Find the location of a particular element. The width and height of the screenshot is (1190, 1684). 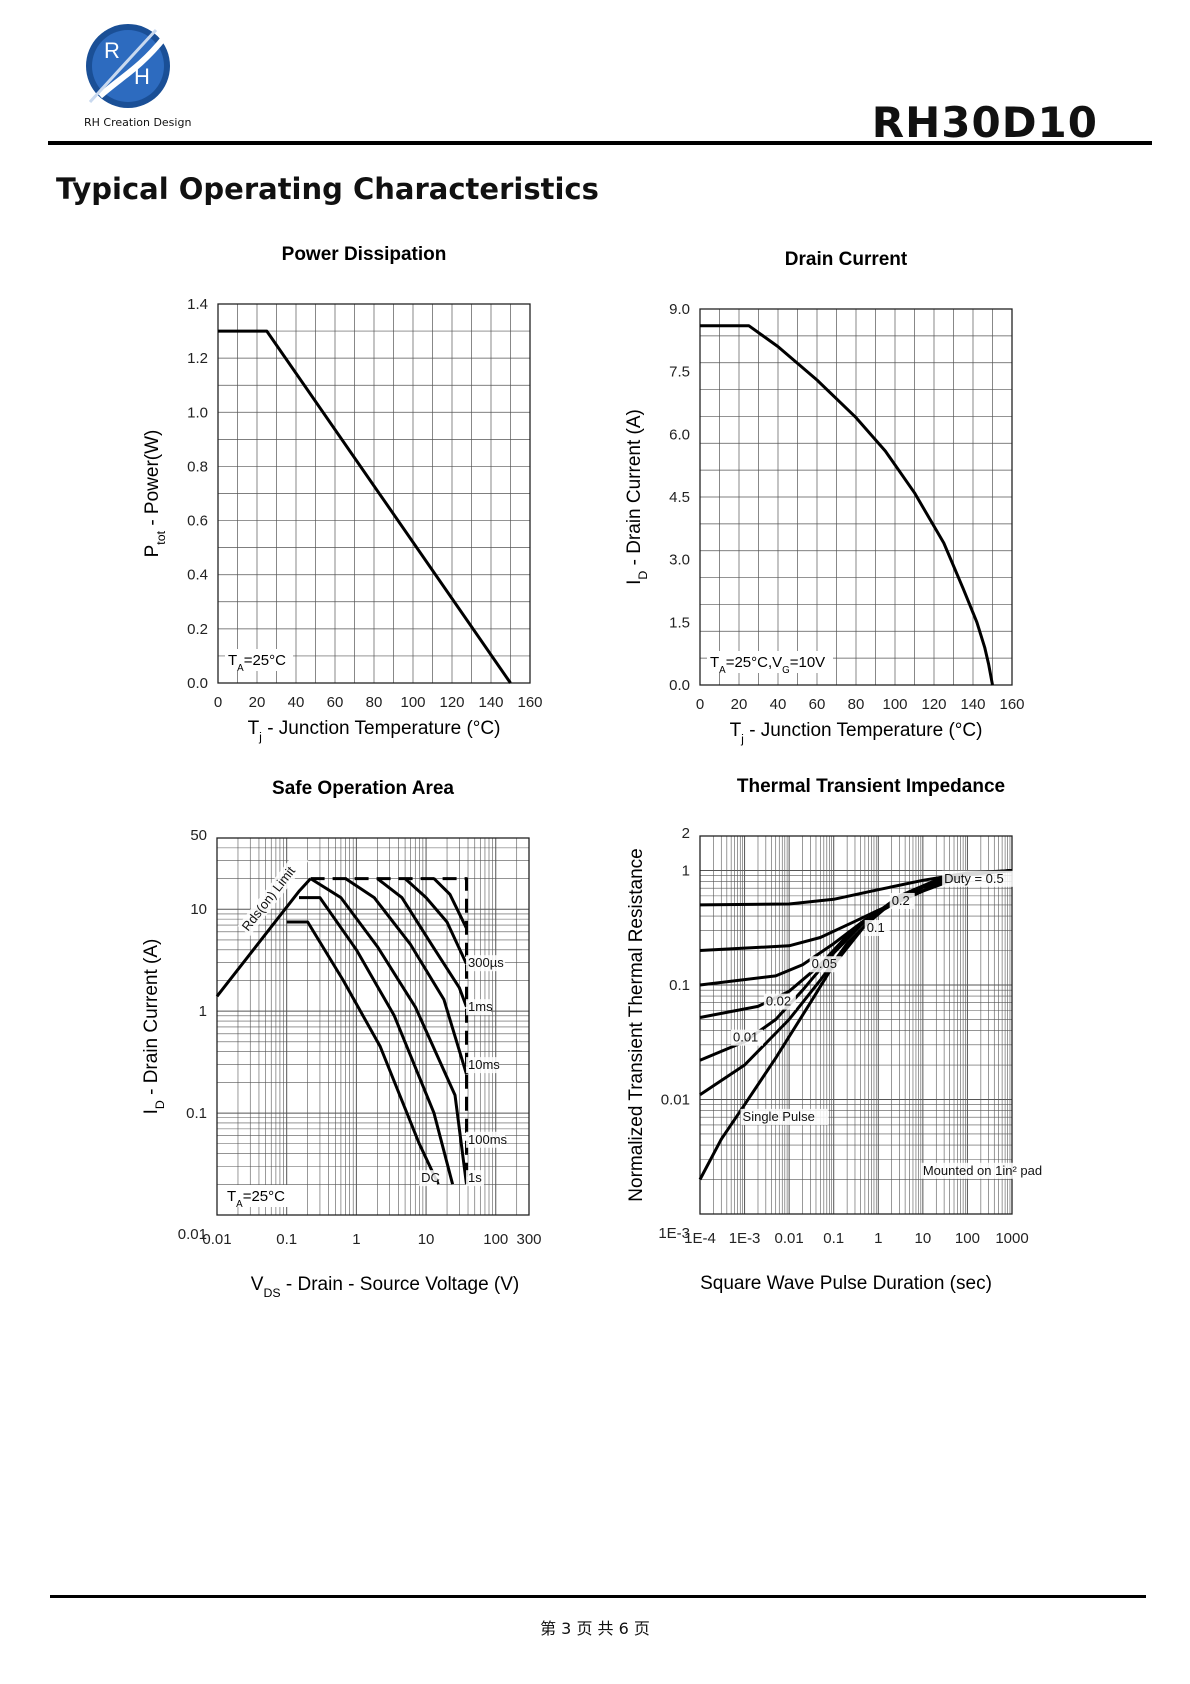

y-tick-label: 4.5 is located at coordinates (679, 497).